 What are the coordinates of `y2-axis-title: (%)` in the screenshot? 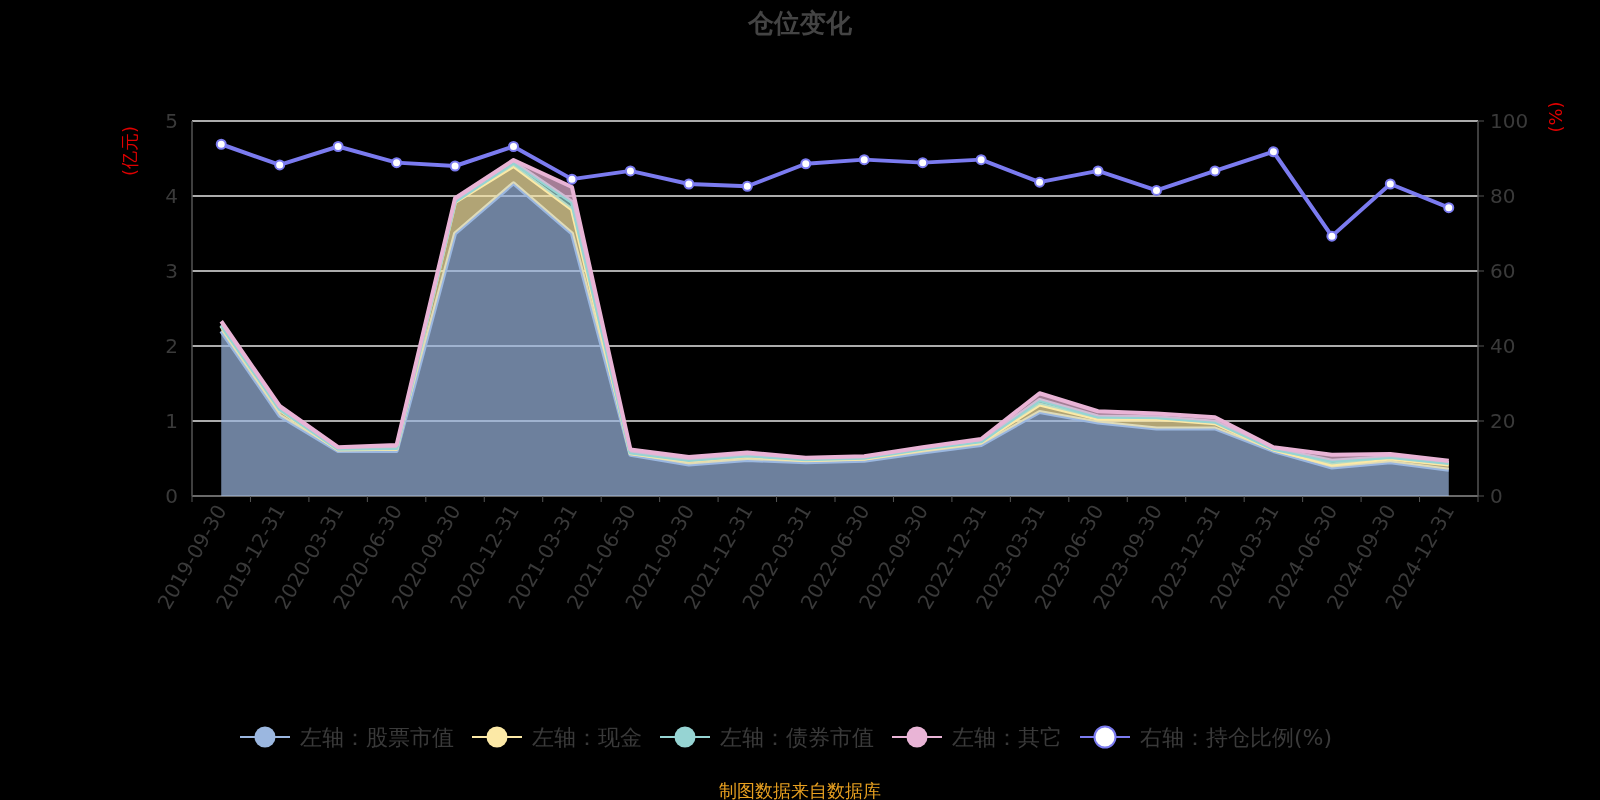 It's located at (1555, 117).